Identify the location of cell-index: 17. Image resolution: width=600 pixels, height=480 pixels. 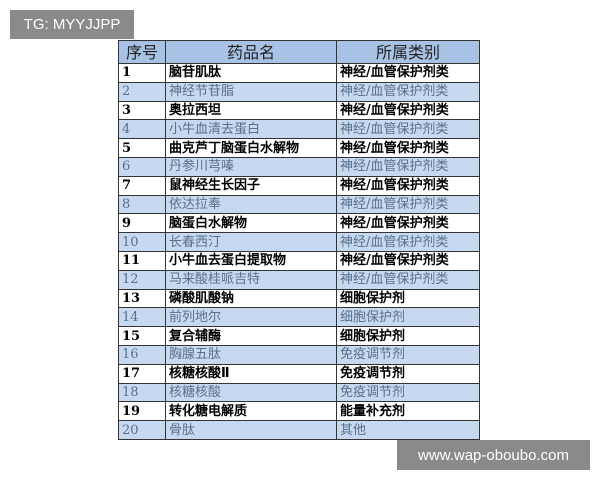
(142, 373).